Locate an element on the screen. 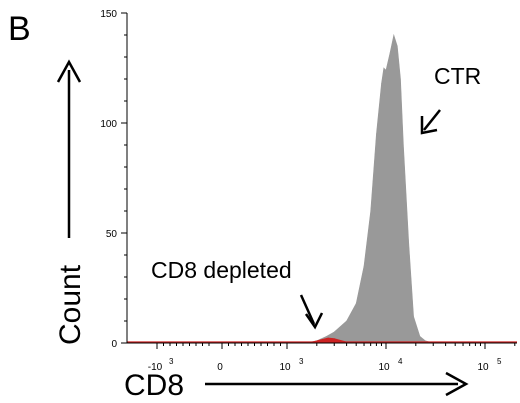 The height and width of the screenshot is (403, 520). x-ticks: -10 3 0 10 3 10 4 10 5 is located at coordinates (332, 358).